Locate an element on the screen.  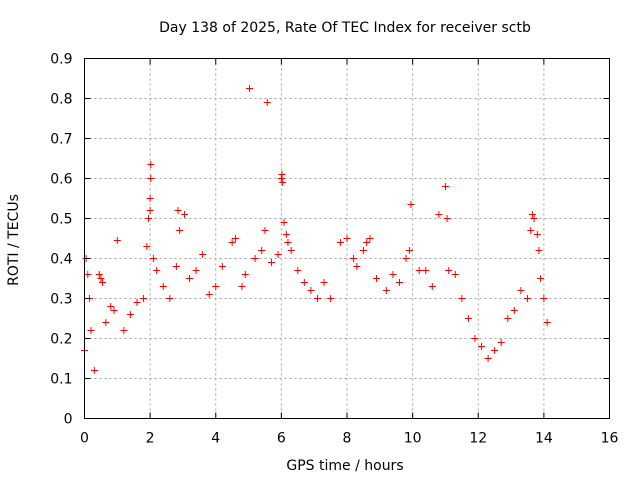
y-tick-label: 0.3 is located at coordinates (61, 300).